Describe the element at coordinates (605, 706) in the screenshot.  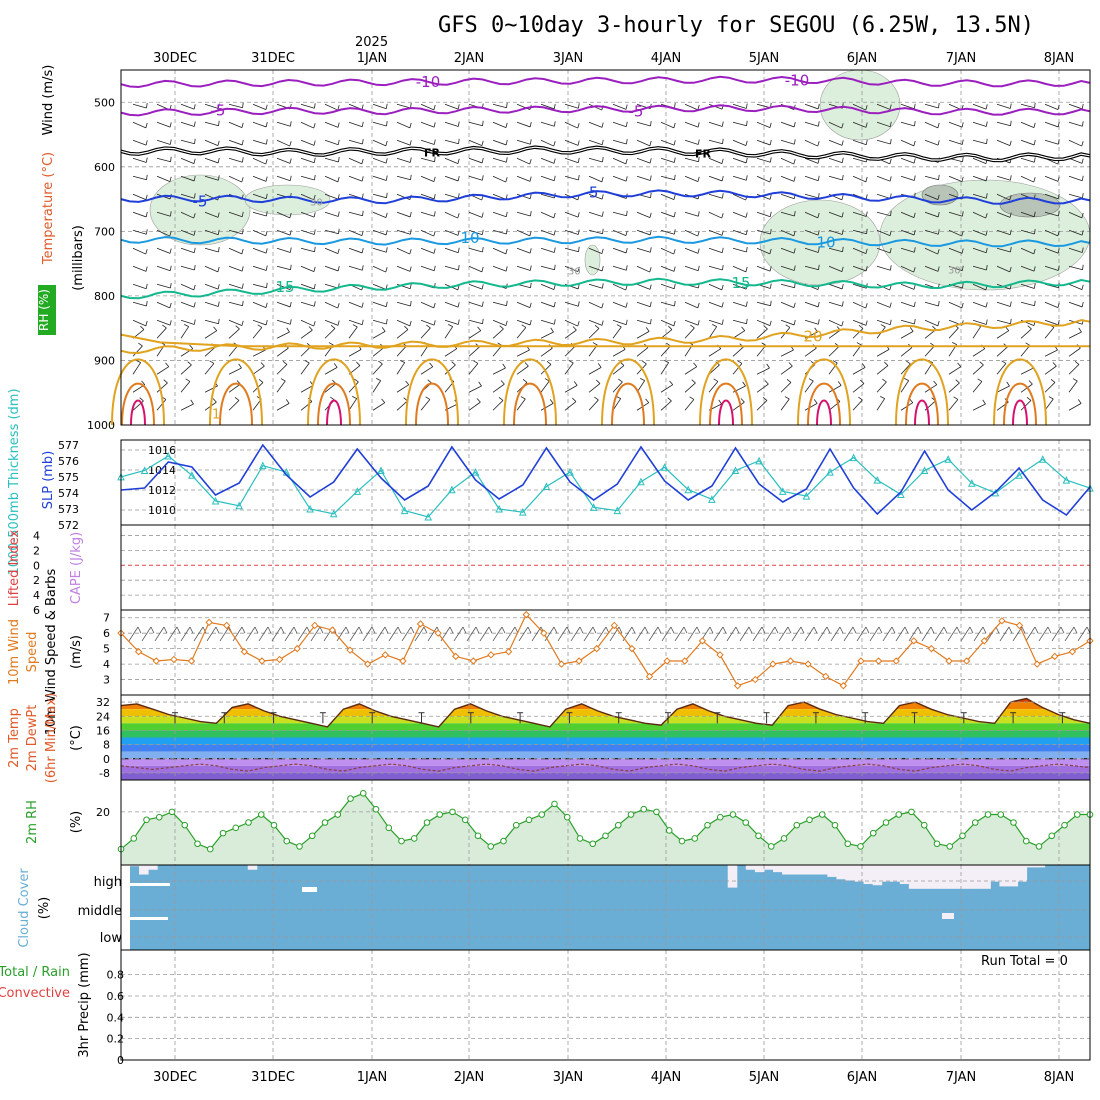
I see `temp-band` at that location.